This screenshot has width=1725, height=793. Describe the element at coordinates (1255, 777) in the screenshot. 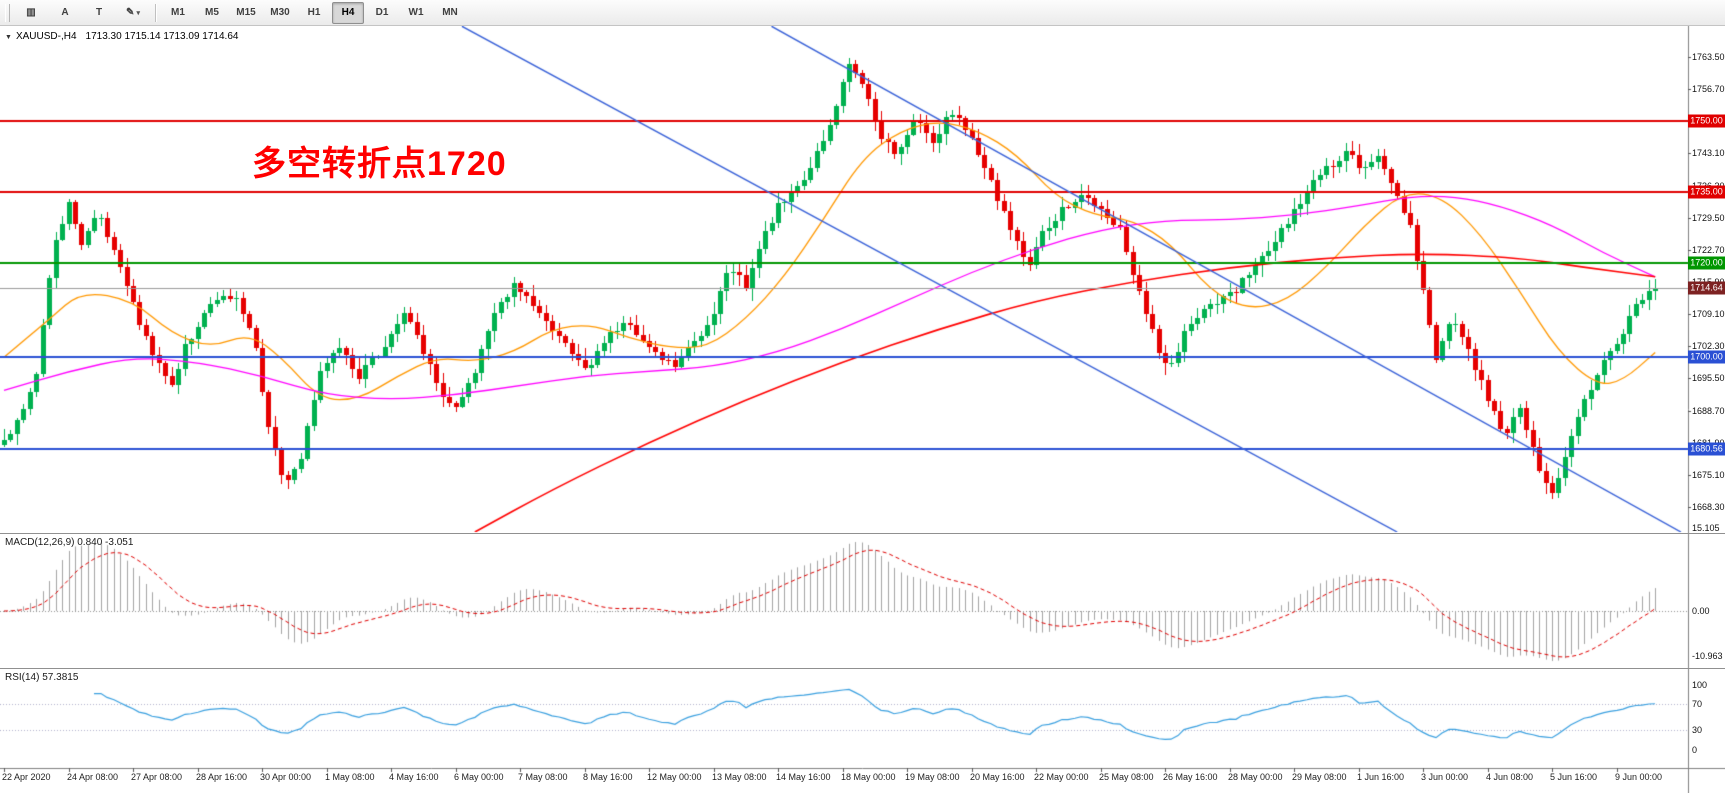

I see `time-axis-label: 28 May 00:00` at that location.